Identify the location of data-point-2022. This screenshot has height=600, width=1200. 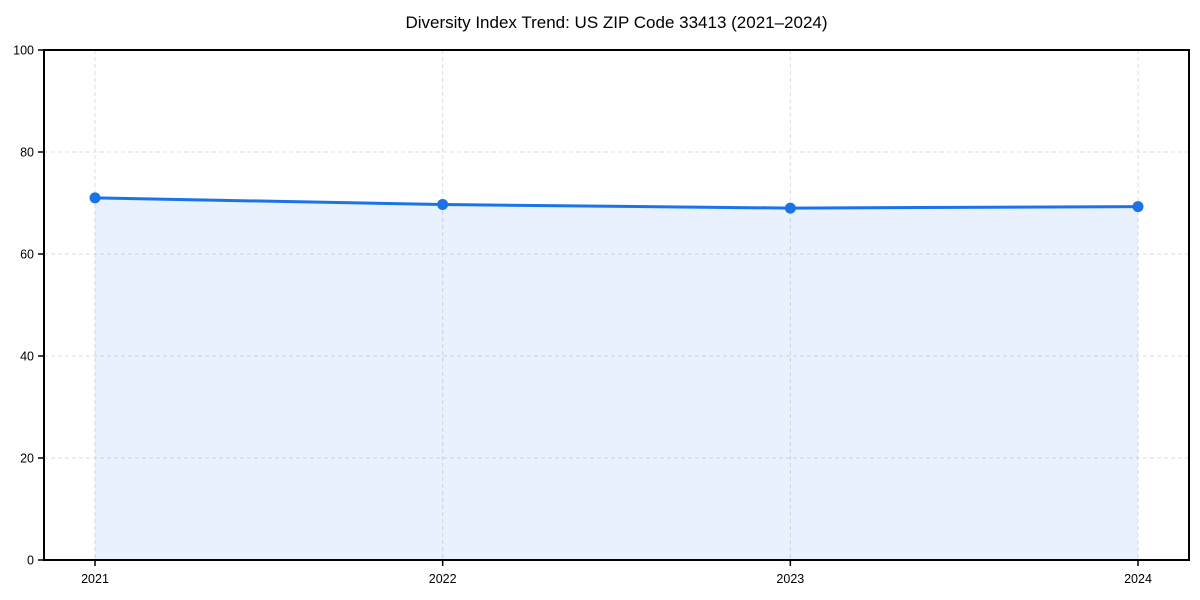
(443, 205).